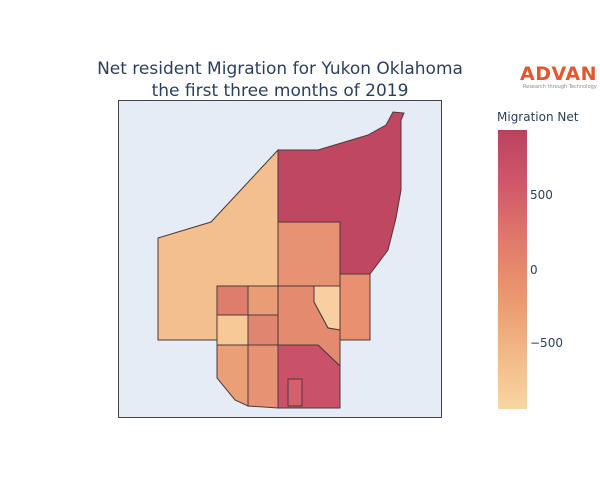 This screenshot has height=500, width=600. I want to click on map-region-south-a, so click(232, 375).